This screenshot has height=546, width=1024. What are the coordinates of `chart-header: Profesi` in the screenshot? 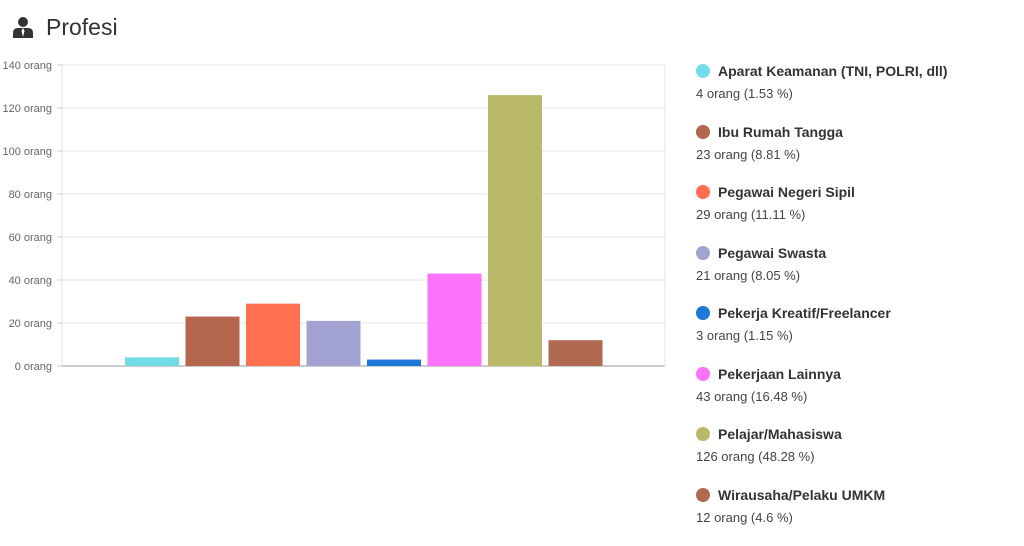 It's located at (65, 27).